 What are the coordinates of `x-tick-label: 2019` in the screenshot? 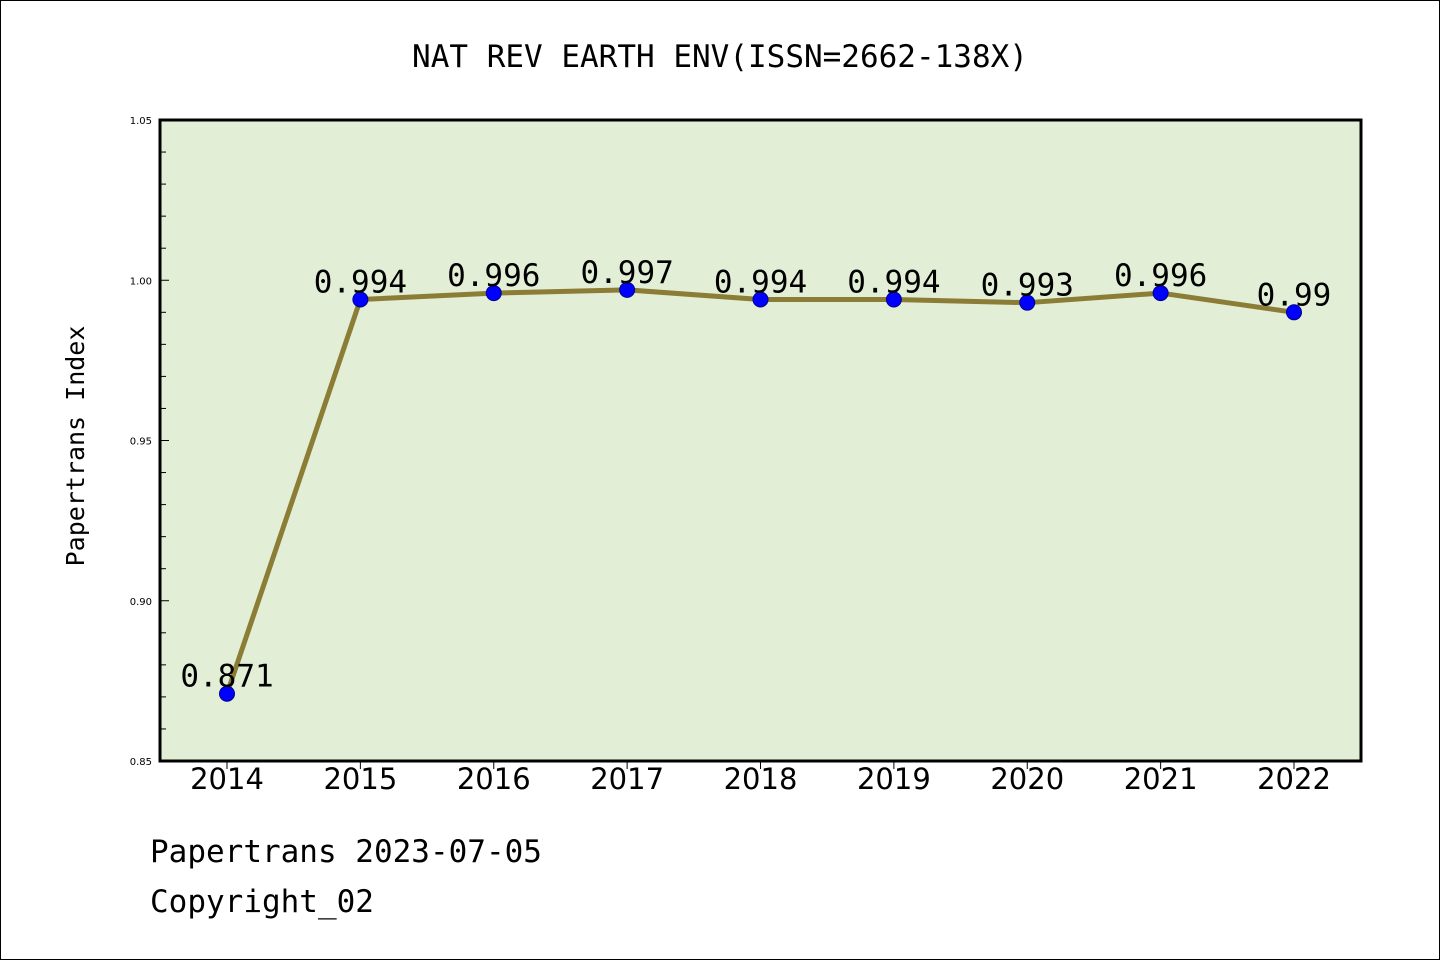 It's located at (894, 779).